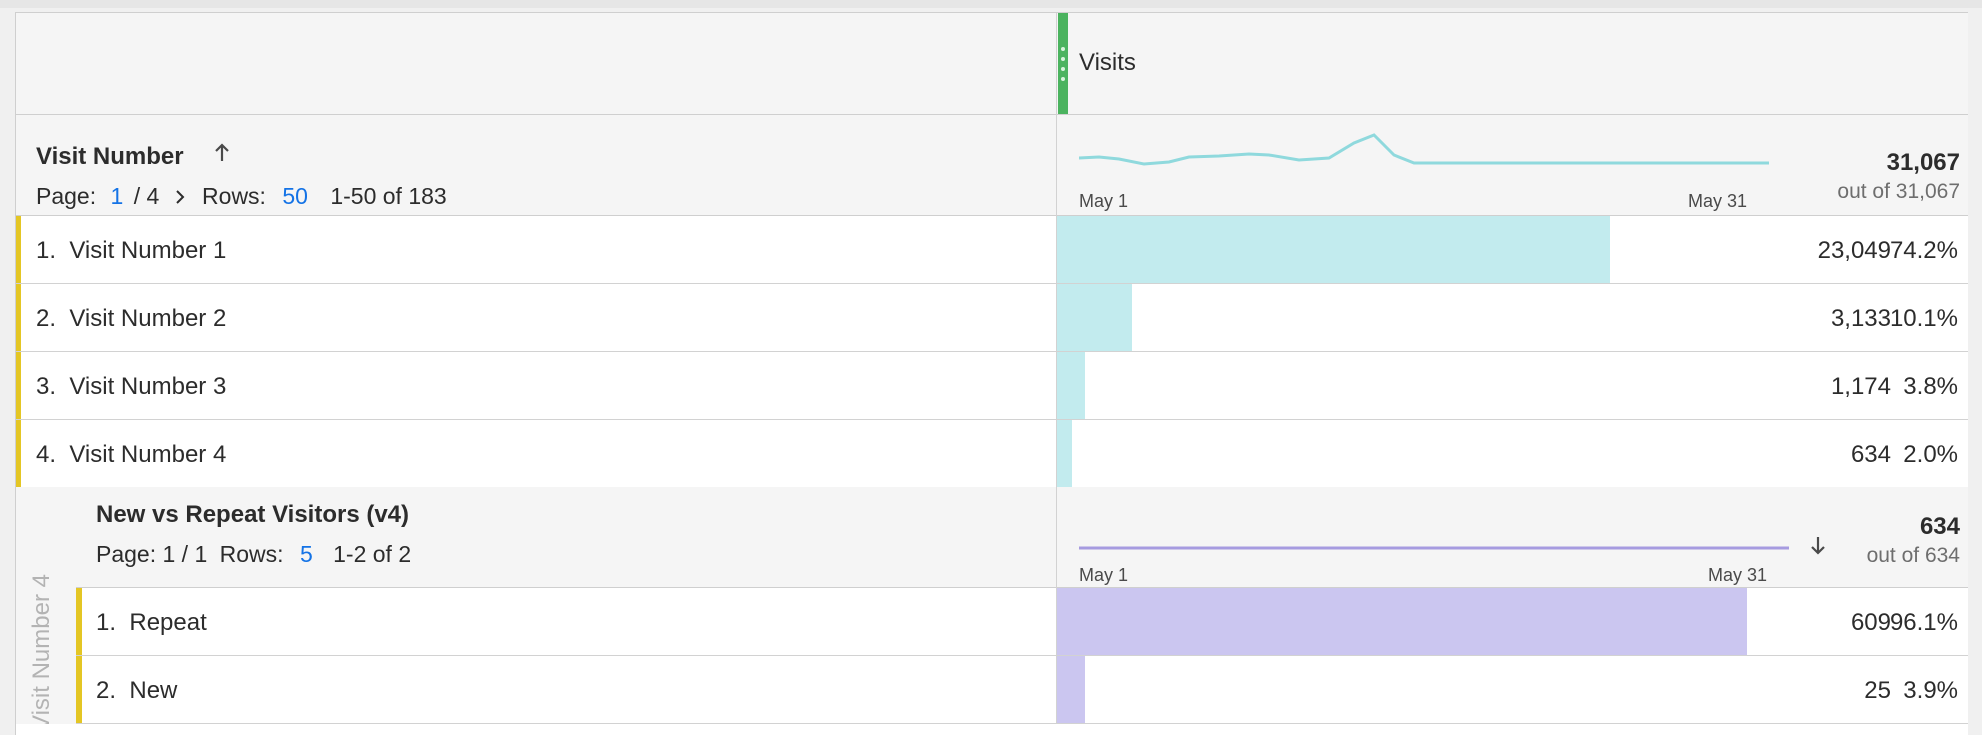 The image size is (1982, 735). Describe the element at coordinates (46, 386) in the screenshot. I see `row-index: 3.` at that location.